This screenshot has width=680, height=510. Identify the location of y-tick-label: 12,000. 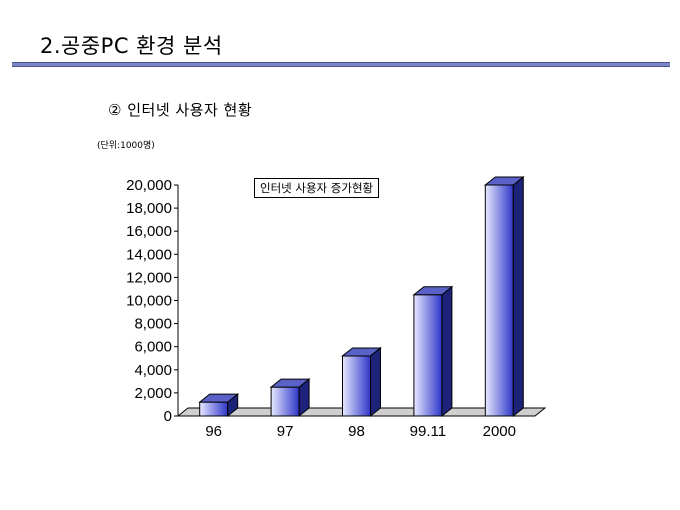
(149, 277).